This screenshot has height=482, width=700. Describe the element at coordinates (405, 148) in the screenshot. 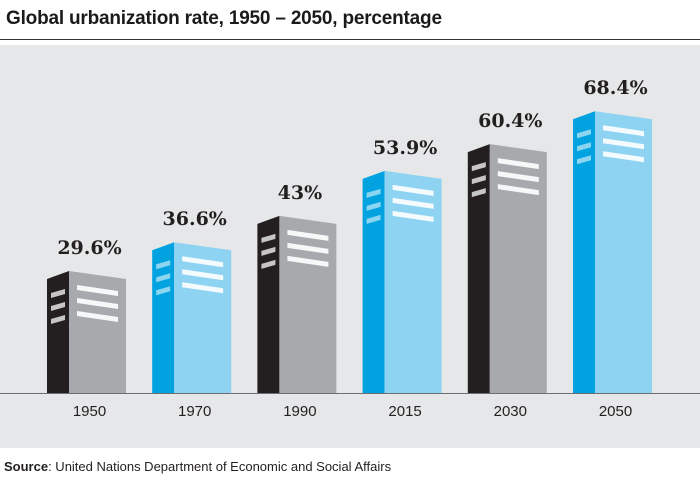

I see `data-label: 53.9%` at that location.